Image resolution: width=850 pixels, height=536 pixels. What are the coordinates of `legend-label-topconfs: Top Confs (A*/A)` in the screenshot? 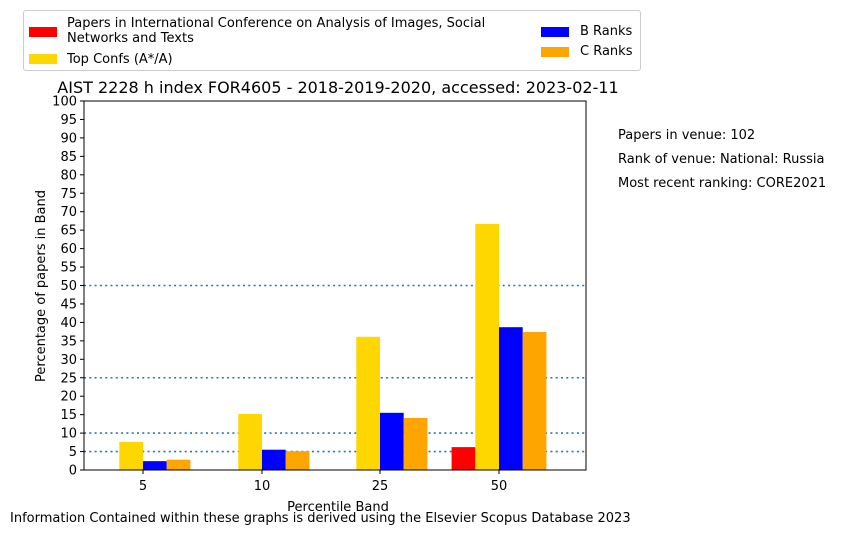 It's located at (120, 59).